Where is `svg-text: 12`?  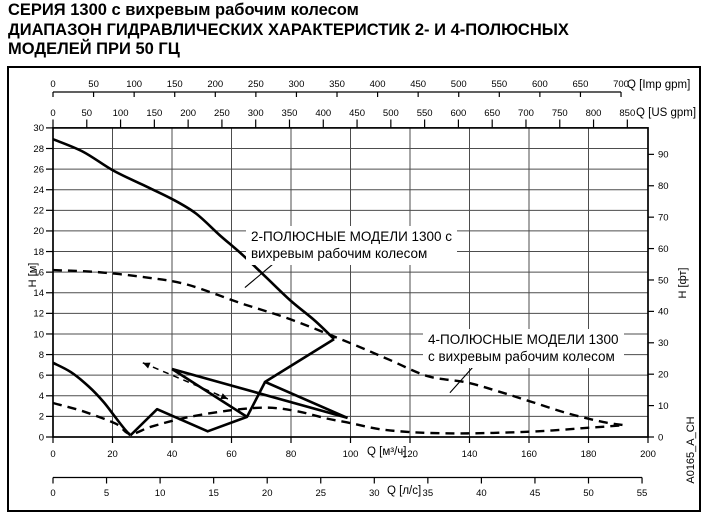
svg-text: 12 is located at coordinates (38, 314).